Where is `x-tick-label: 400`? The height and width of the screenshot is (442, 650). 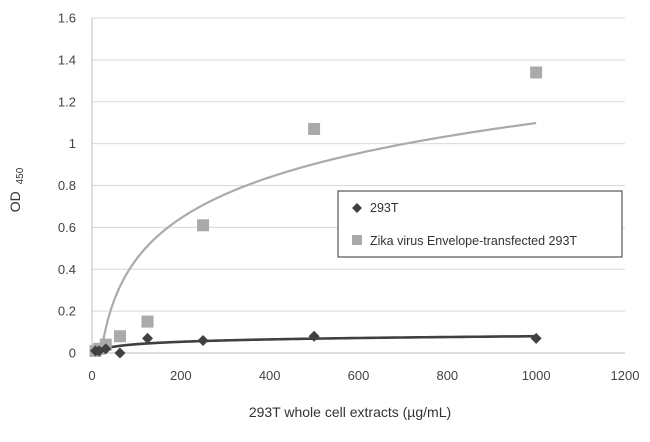 x-tick-label: 400 is located at coordinates (270, 375).